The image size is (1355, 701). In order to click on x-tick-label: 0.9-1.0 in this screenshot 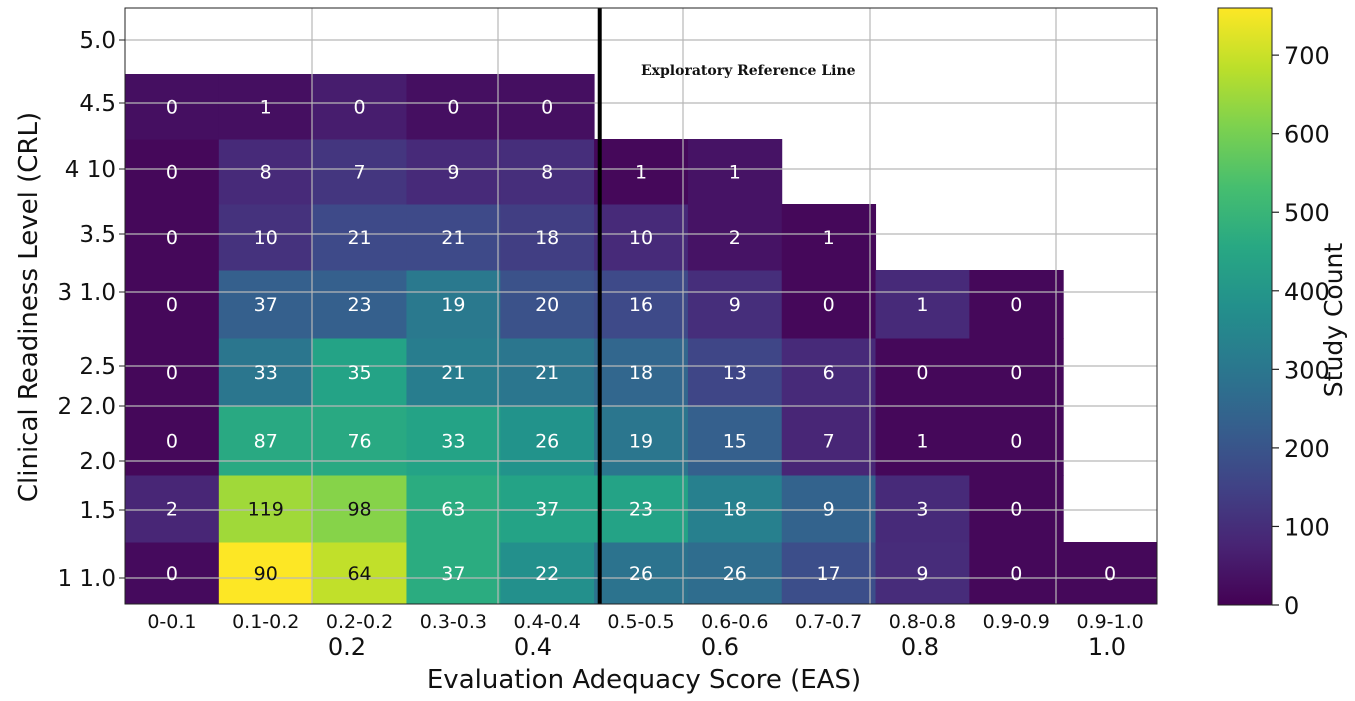, I will do `click(1109, 622)`.